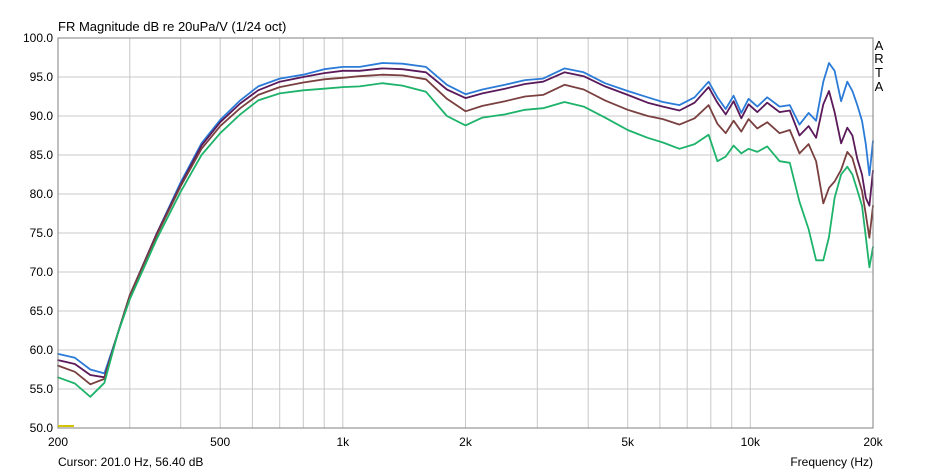 The width and height of the screenshot is (929, 472). I want to click on y-tick-label: 55.0, so click(42, 389).